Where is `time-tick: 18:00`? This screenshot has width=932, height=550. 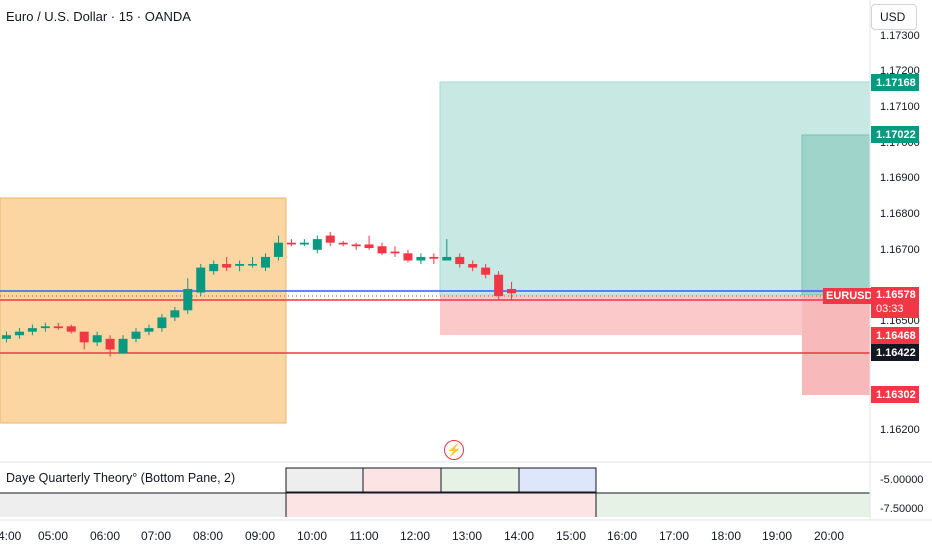
time-tick: 18:00 is located at coordinates (726, 536).